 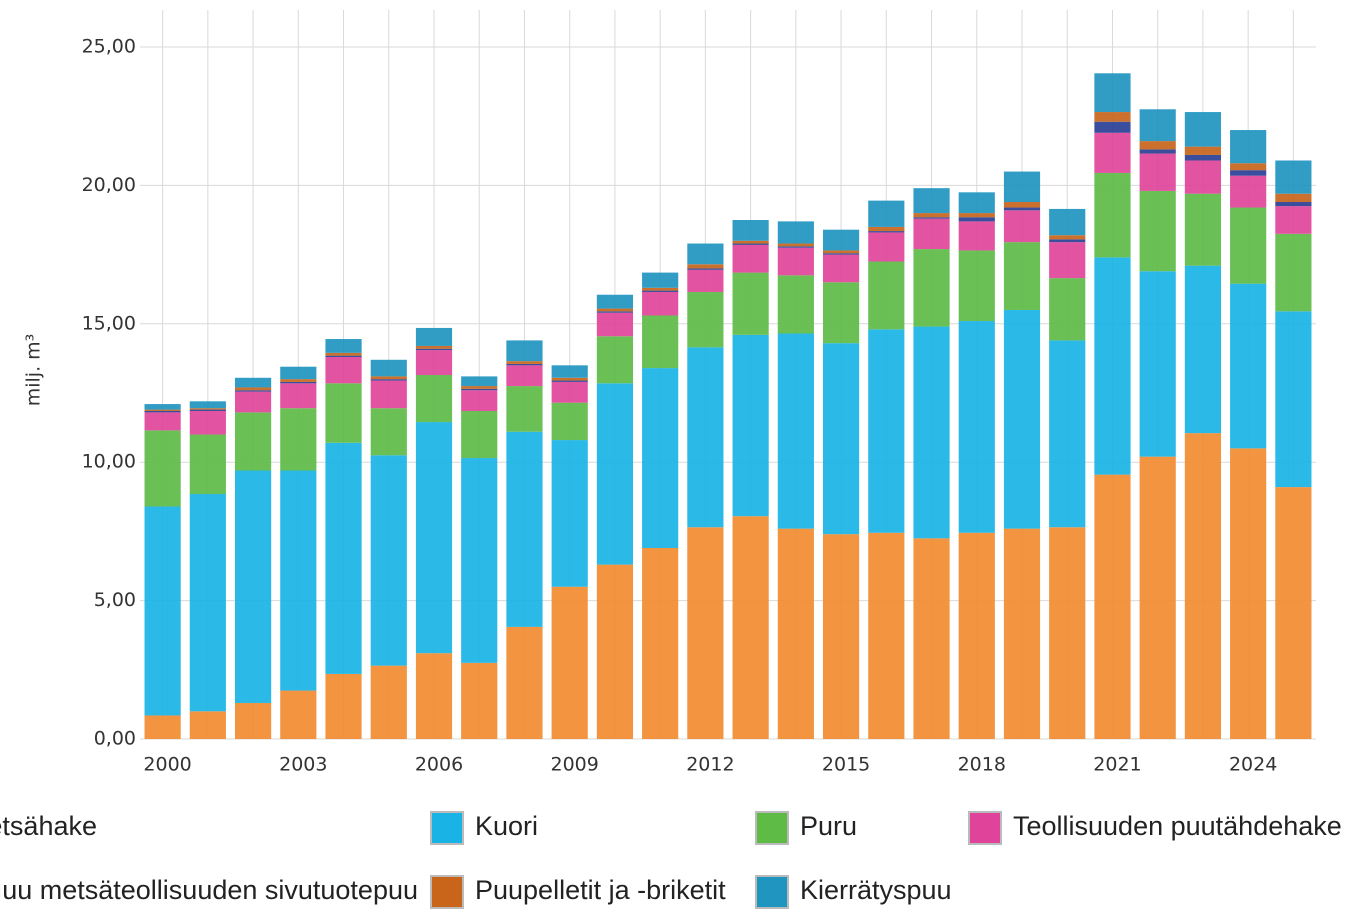 What do you see at coordinates (876, 890) in the screenshot?
I see `legend-label: Kierrätyspuu` at bounding box center [876, 890].